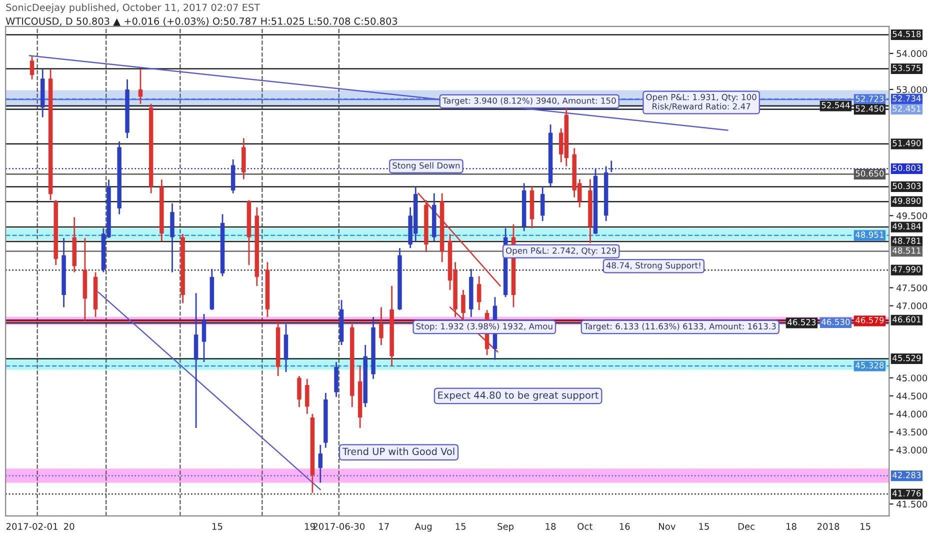 The image size is (932, 550). Describe the element at coordinates (585, 526) in the screenshot. I see `x-tick-label: Oct` at that location.